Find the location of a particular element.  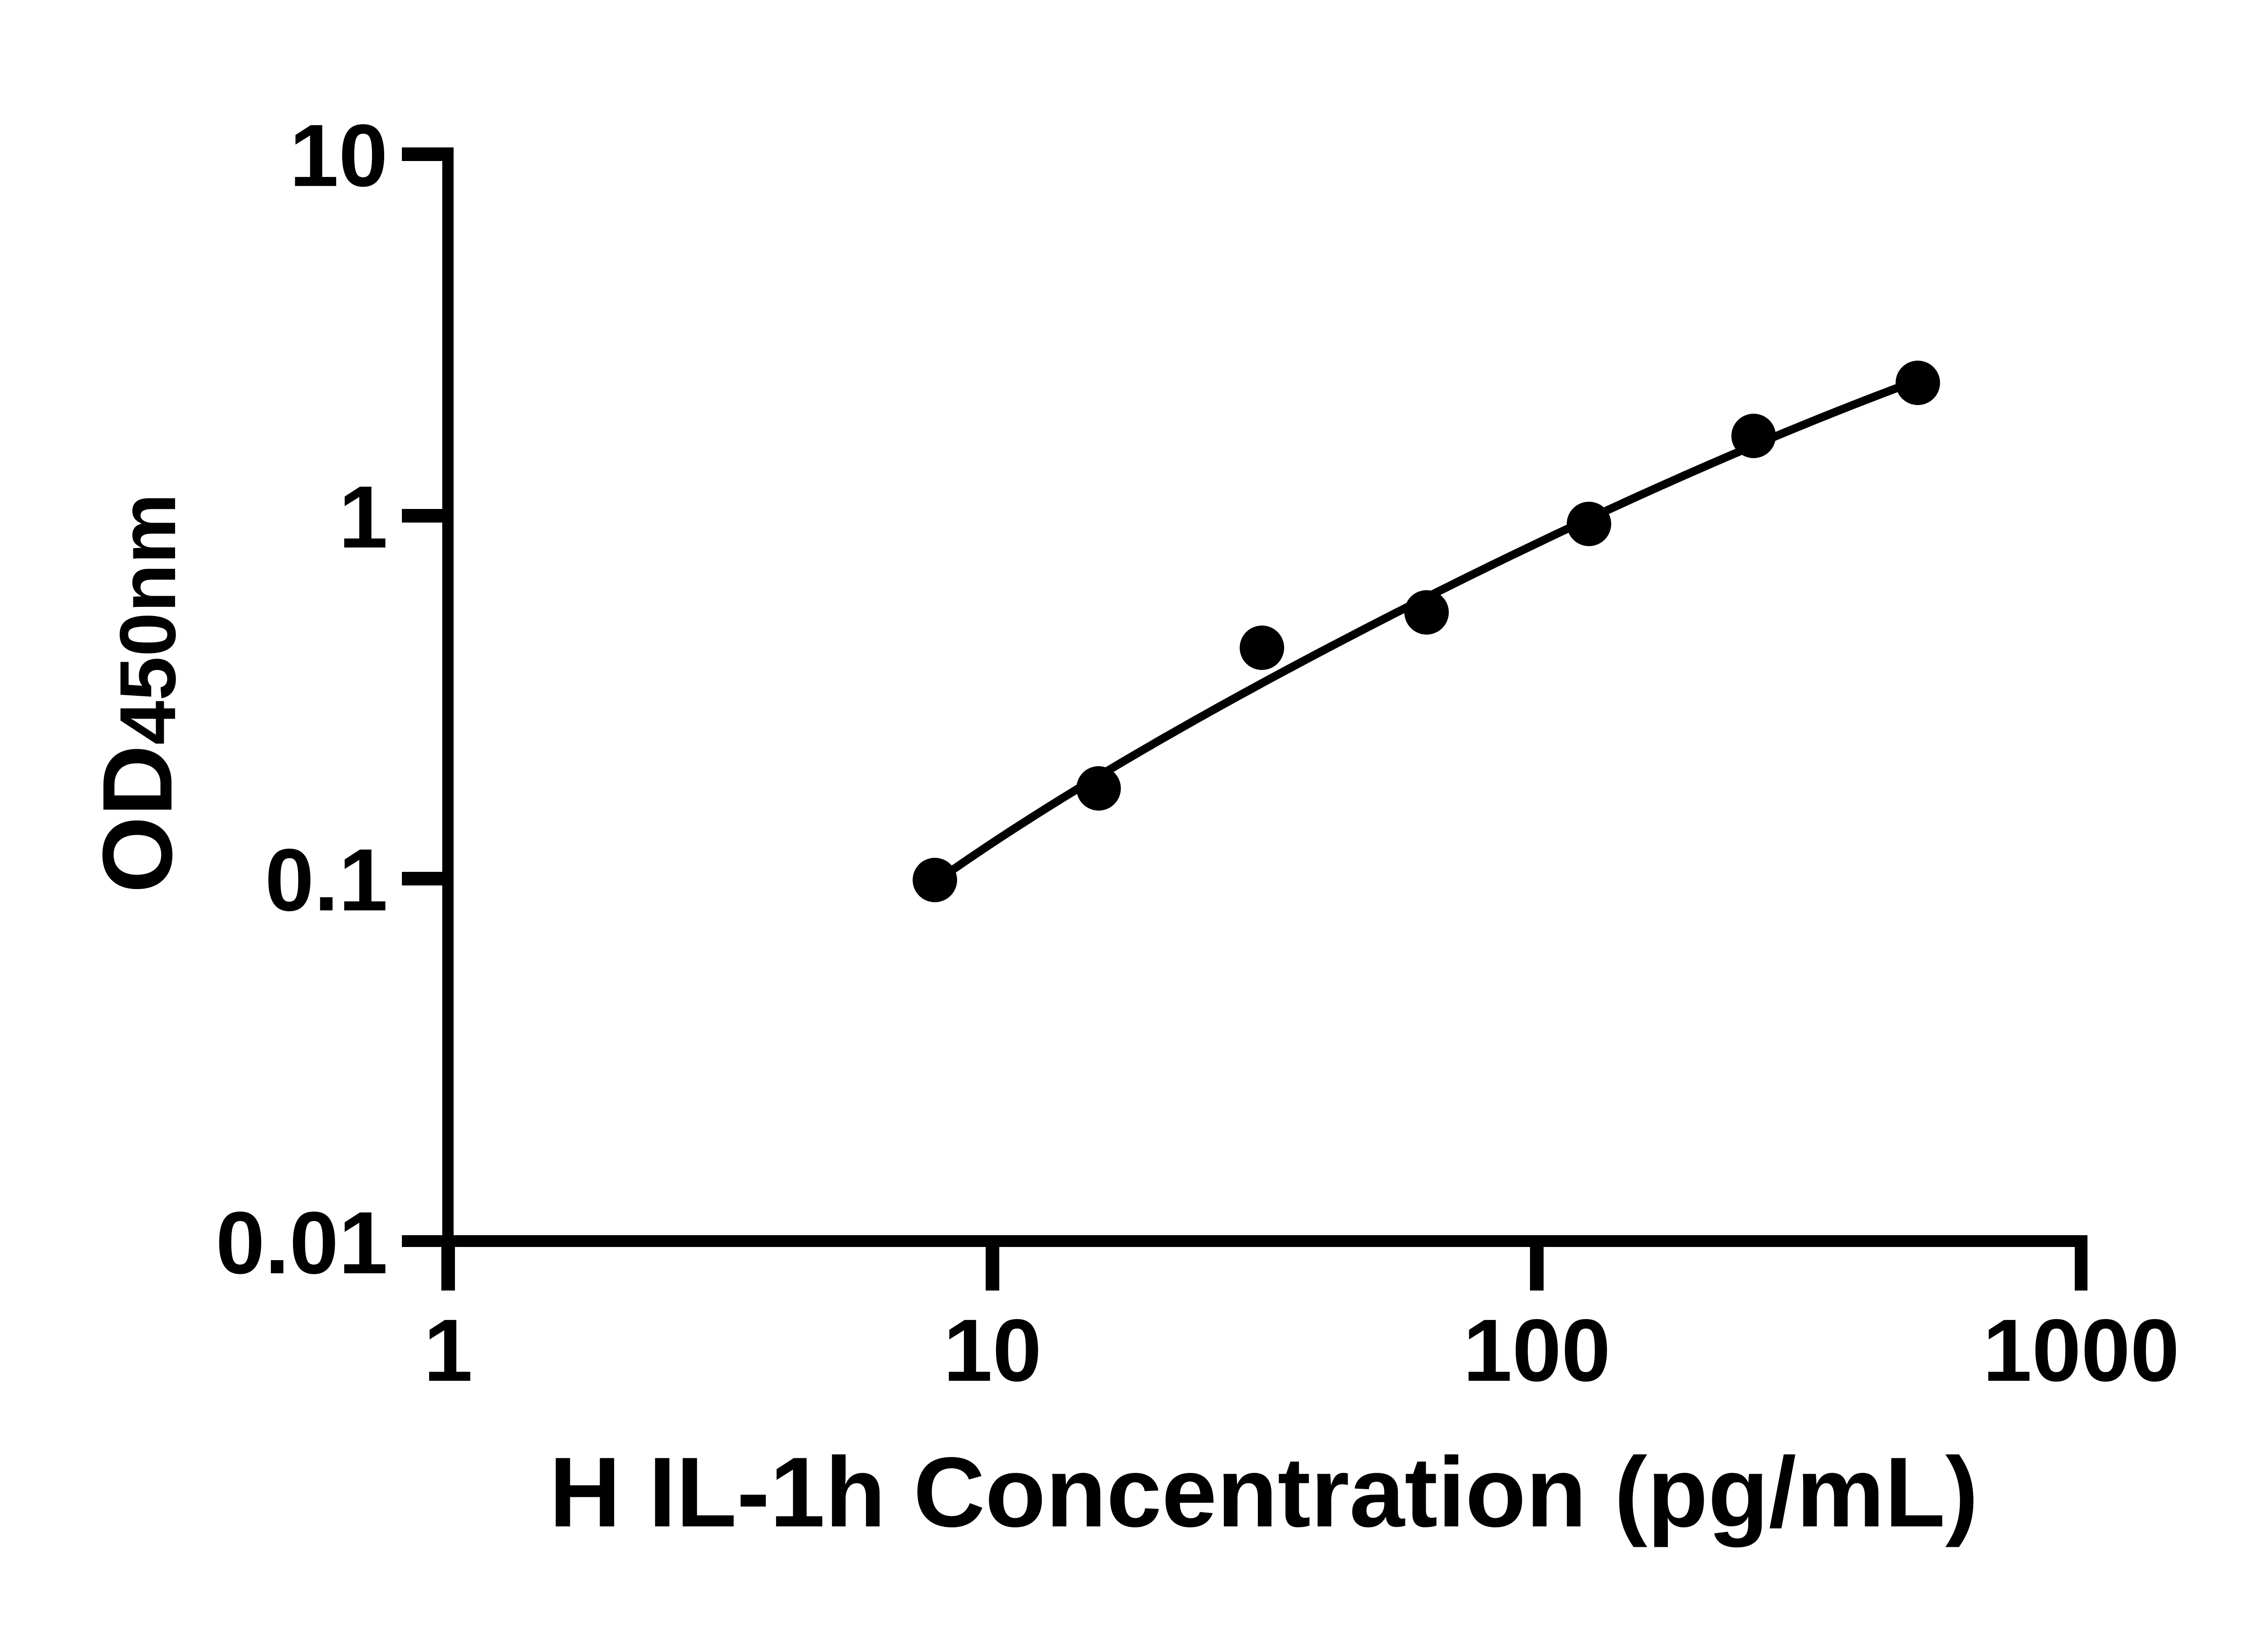

svg-text: 0.1 is located at coordinates (326, 880).